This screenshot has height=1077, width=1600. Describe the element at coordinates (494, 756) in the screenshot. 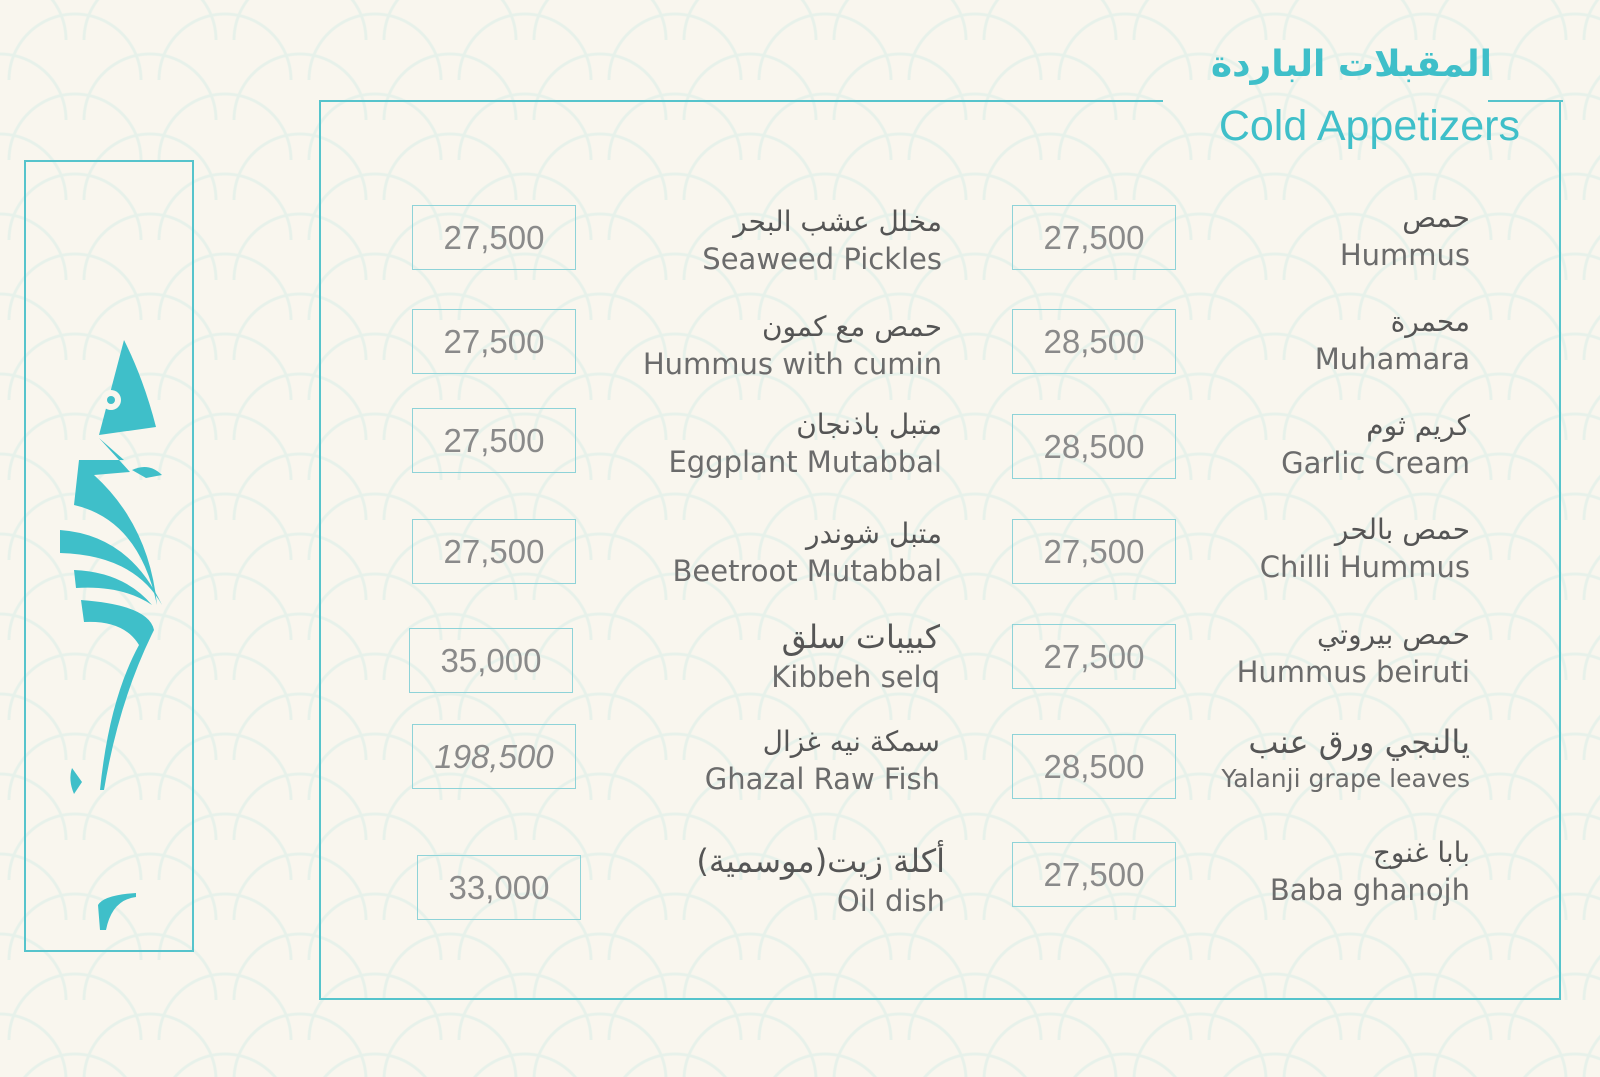

I see `price-box: 198,500` at that location.